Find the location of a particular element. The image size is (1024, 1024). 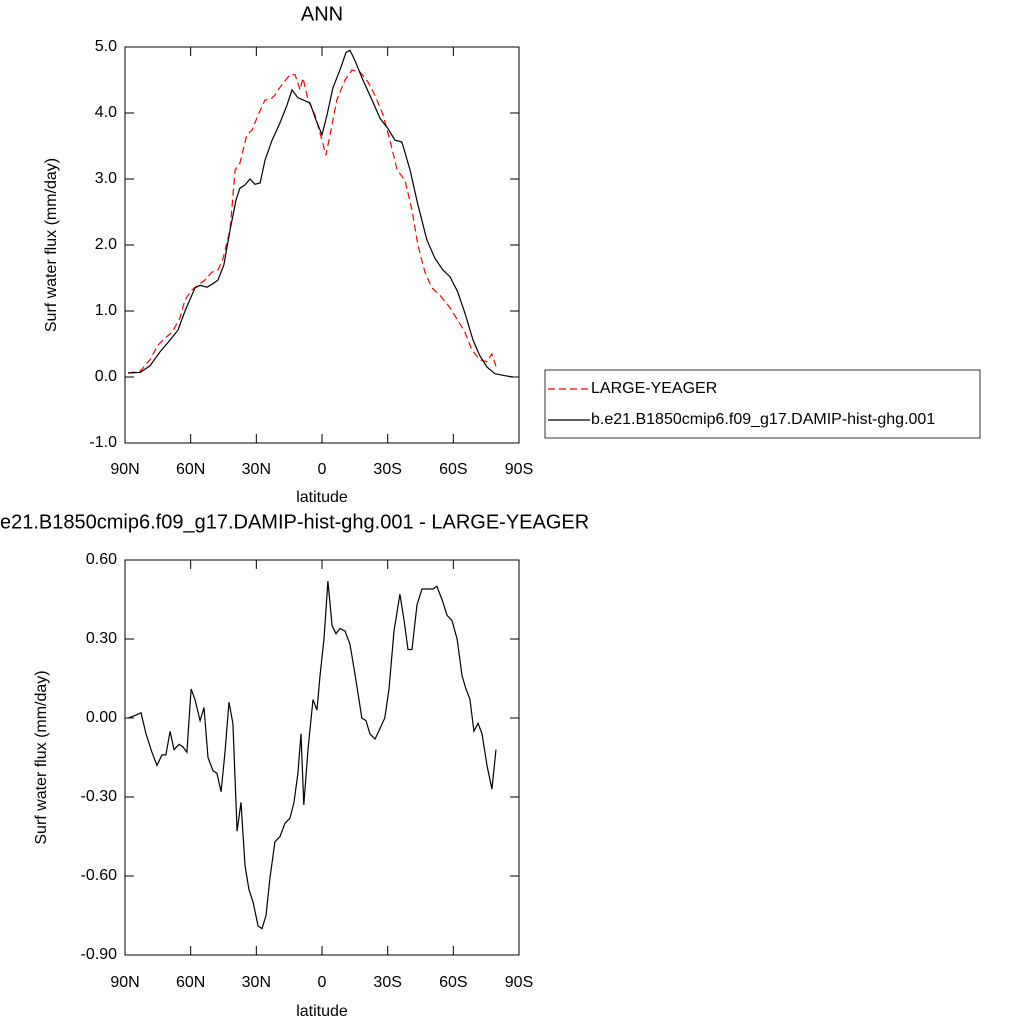

y-tick-label: -0.60 is located at coordinates (99, 875).